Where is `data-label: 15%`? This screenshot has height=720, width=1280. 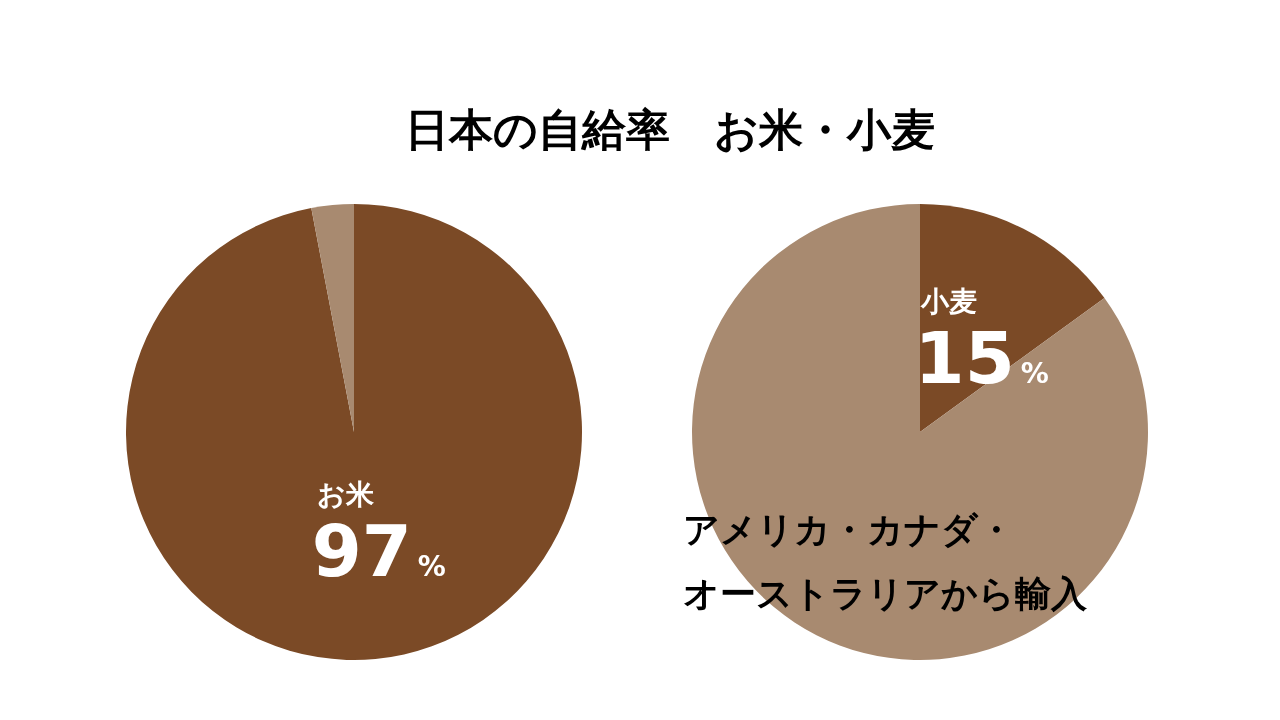
data-label: 15% is located at coordinates (981, 357).